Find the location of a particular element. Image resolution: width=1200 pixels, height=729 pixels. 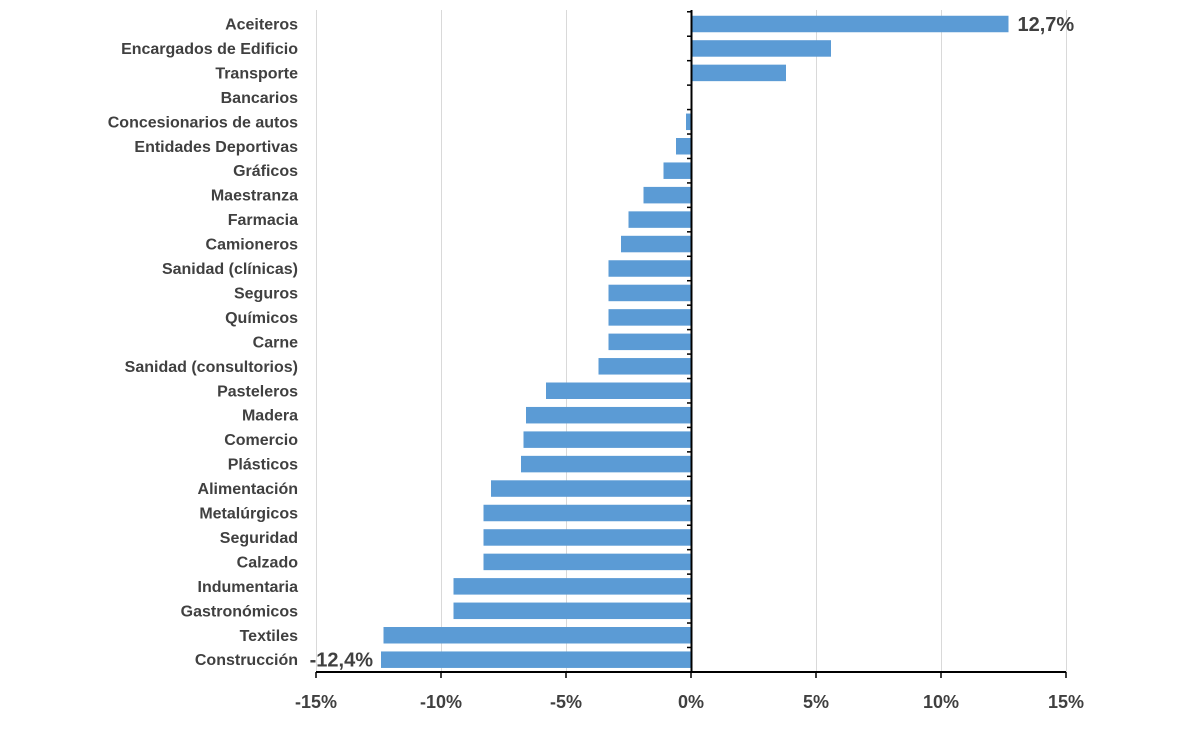

category-label: Químicos is located at coordinates (261, 318).